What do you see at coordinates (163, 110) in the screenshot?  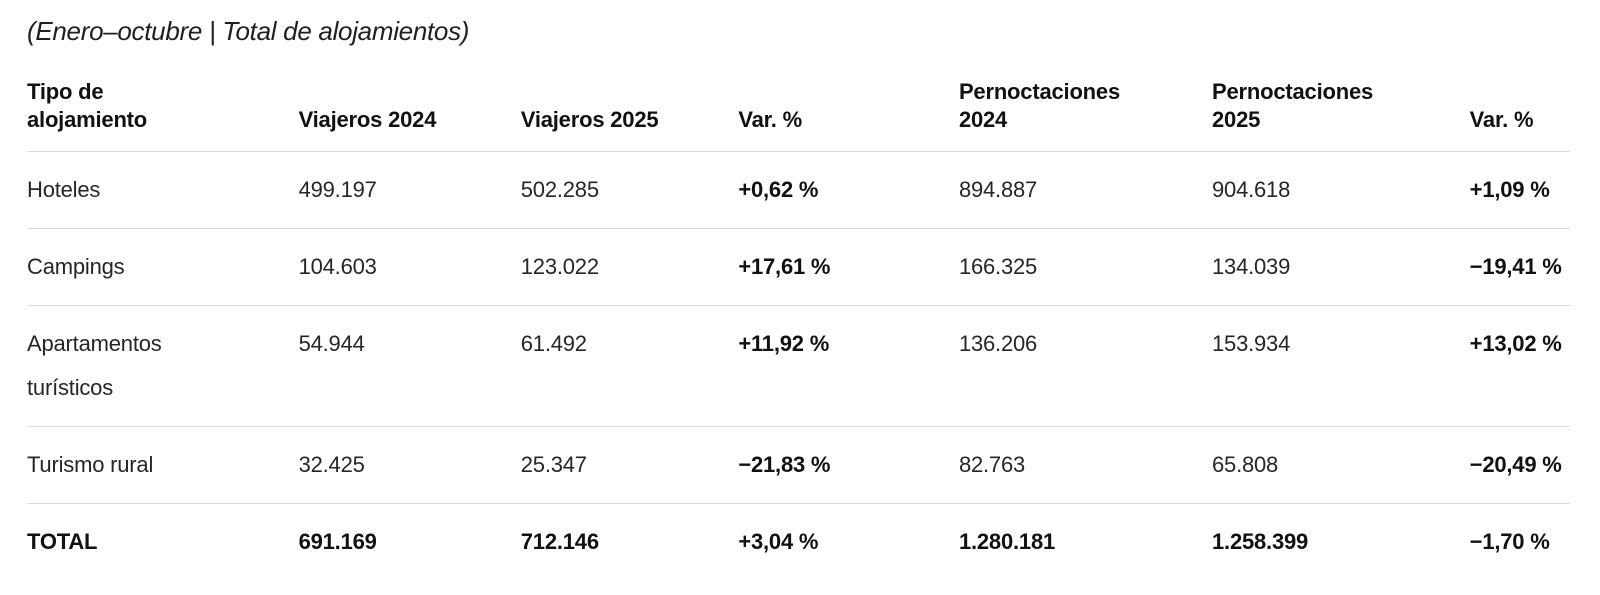 I see `column-header-tipo-de-alojamiento: Tipo de alojamiento` at bounding box center [163, 110].